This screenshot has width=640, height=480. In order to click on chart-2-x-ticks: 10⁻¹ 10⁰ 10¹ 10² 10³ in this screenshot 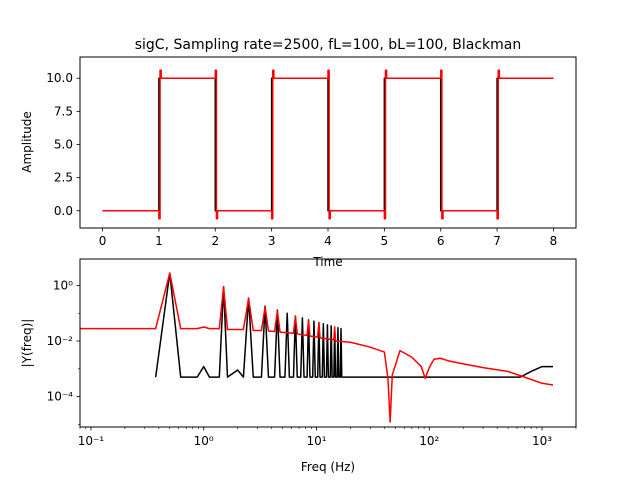, I will do `click(327, 437)`.